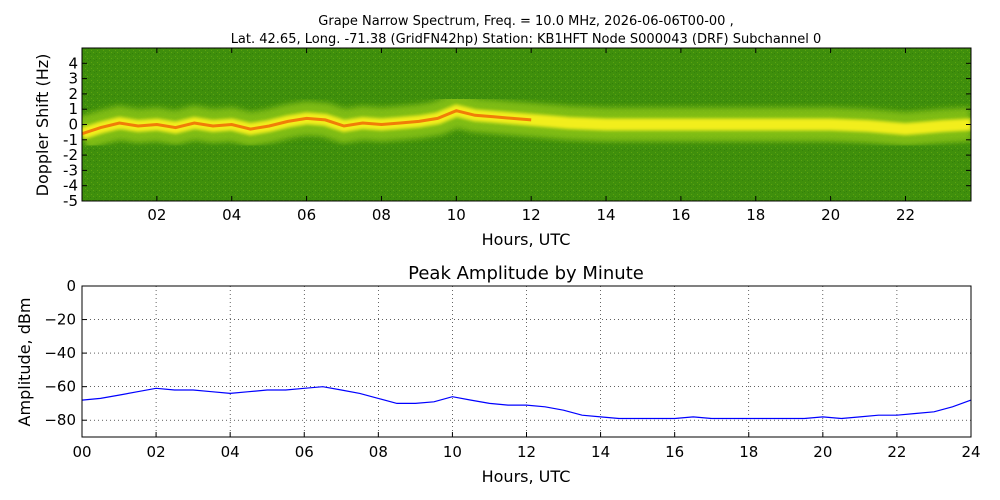  What do you see at coordinates (748, 452) in the screenshot?
I see `amplitude-x-tick-label: 18` at bounding box center [748, 452].